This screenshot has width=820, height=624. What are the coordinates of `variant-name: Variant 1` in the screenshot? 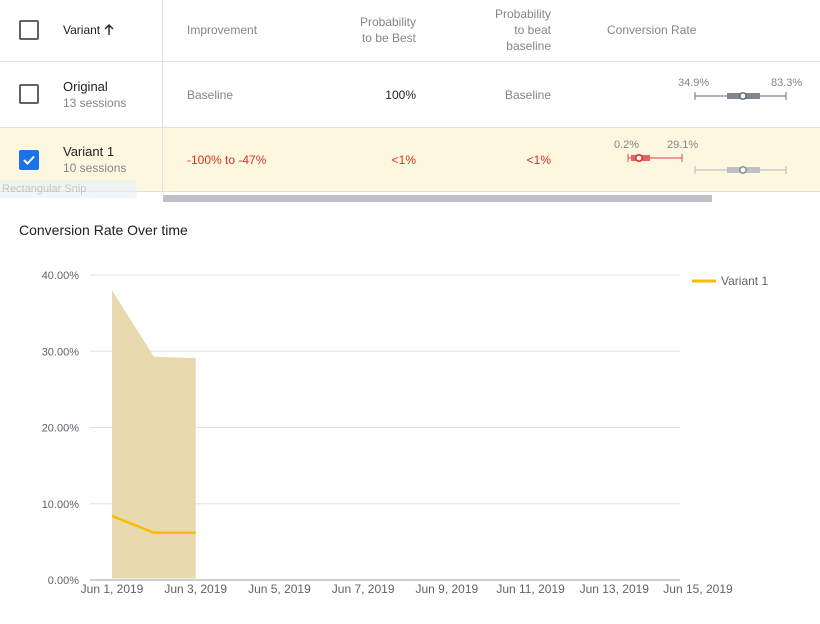 It's located at (89, 151).